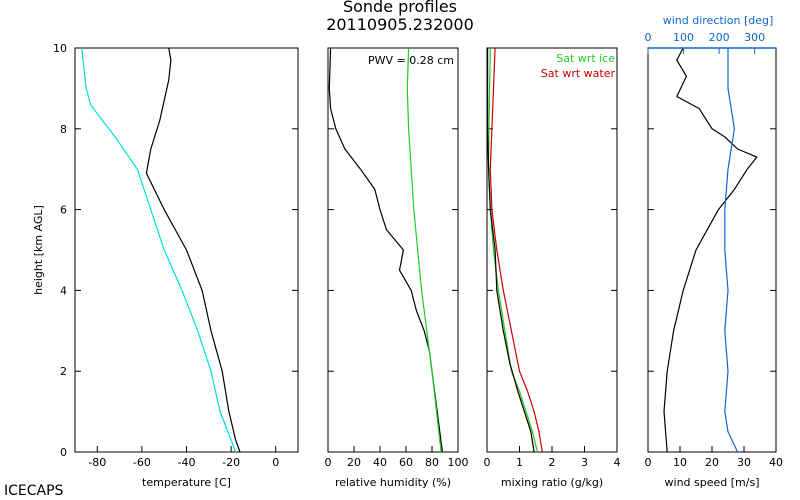  I want to click on x-tick-label: 60, so click(406, 462).